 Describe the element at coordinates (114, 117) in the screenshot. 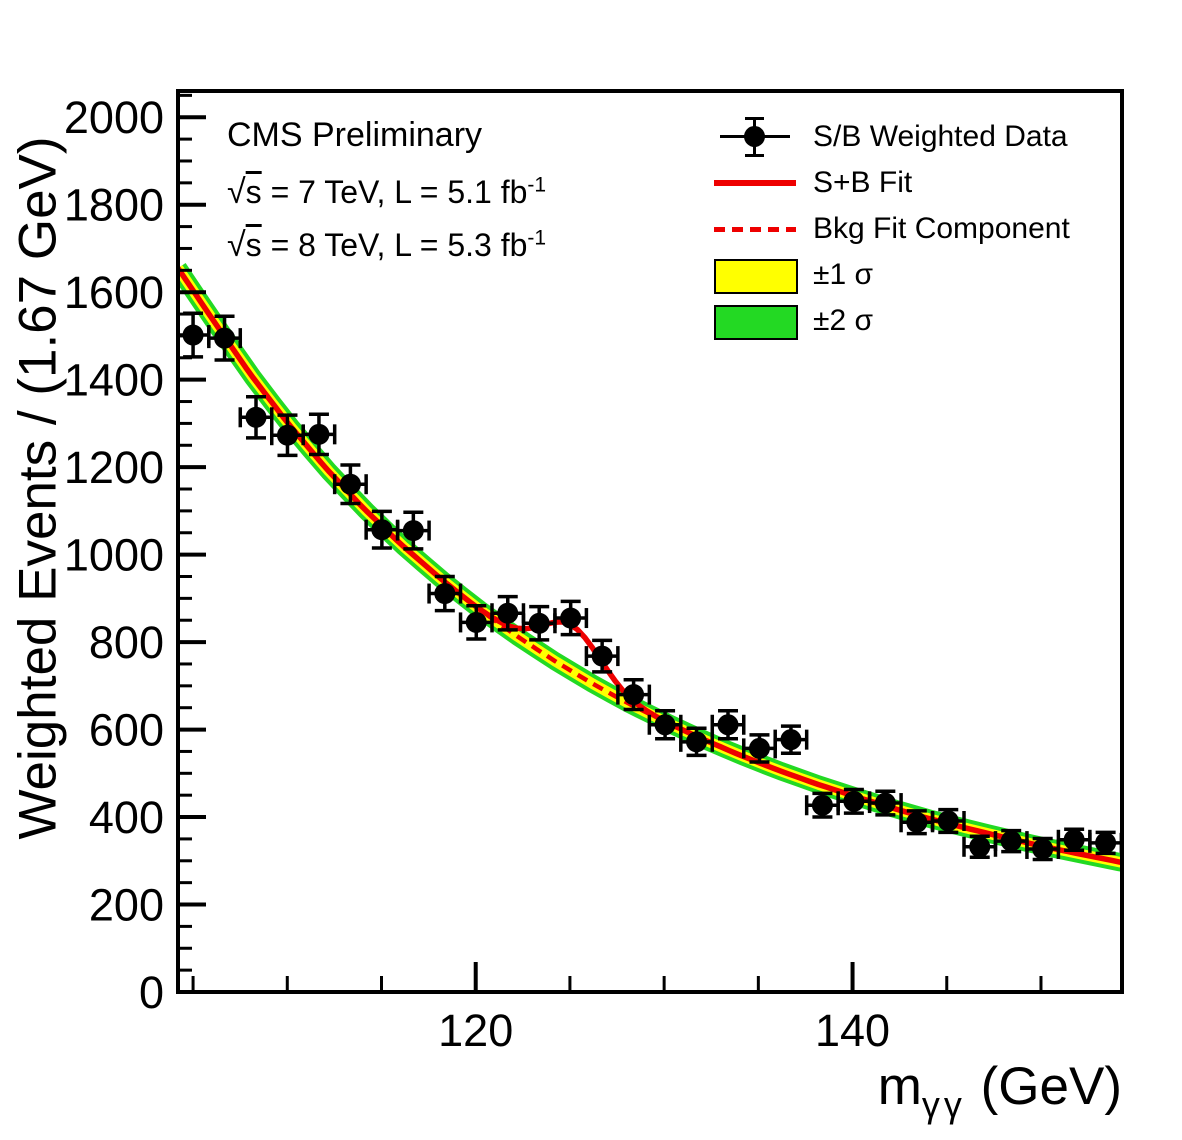

I see `y-tick-label: 2000` at that location.